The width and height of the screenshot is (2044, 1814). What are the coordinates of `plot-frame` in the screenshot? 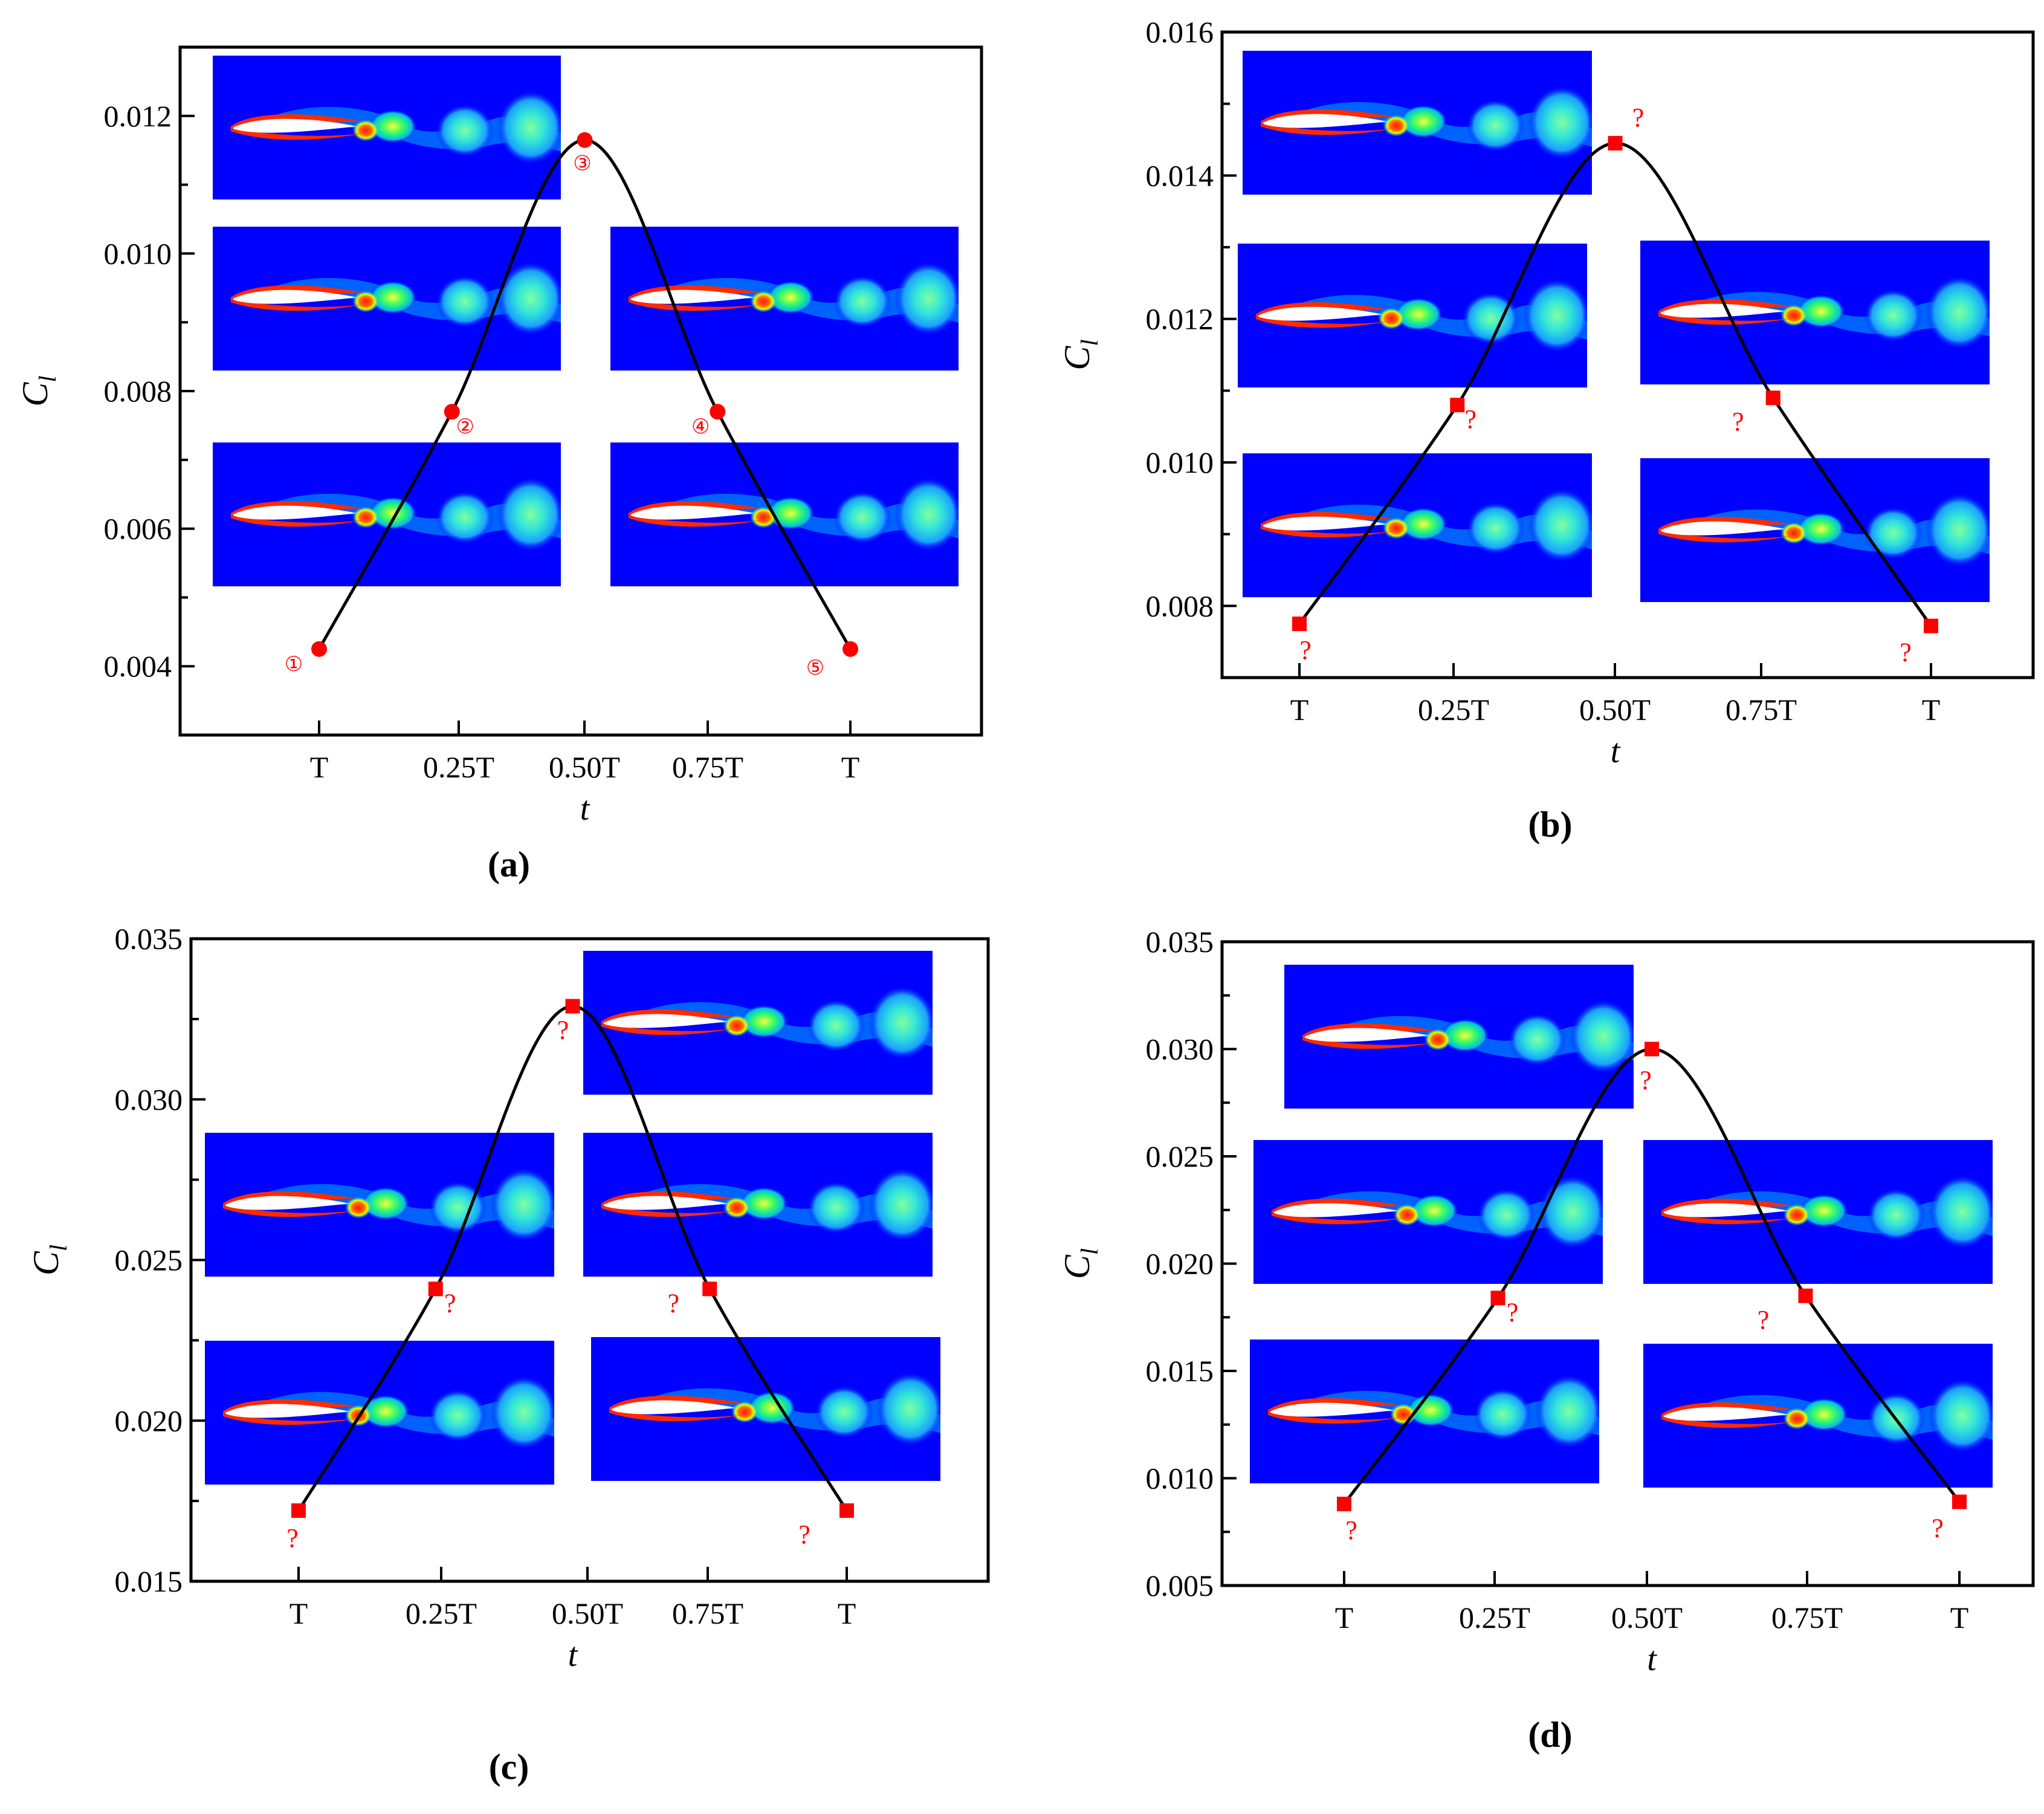 It's located at (1627, 354).